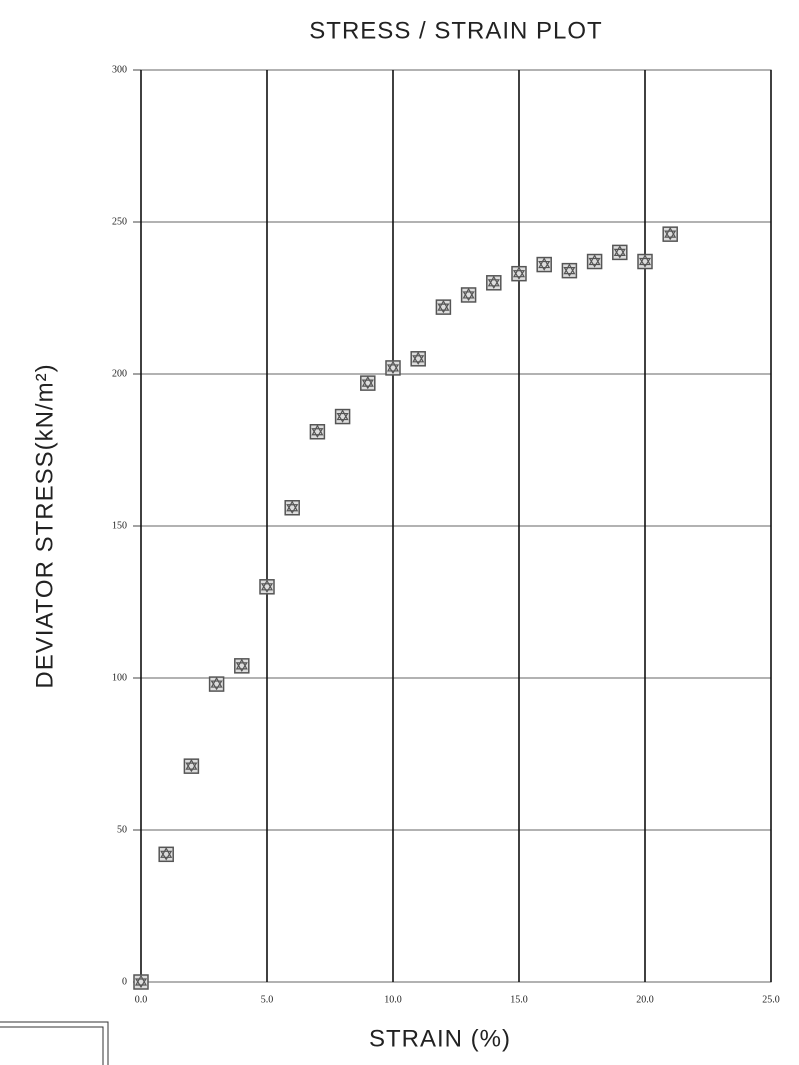  I want to click on y-tick-label: 150, so click(119, 525).